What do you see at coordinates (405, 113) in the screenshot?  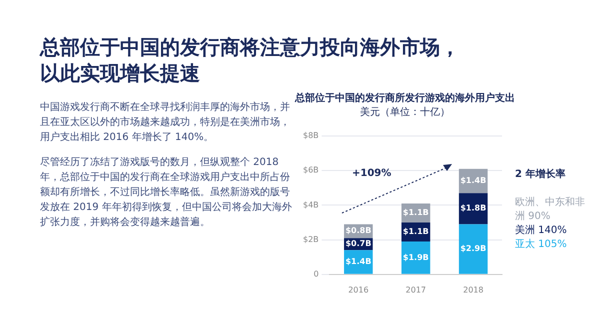 I see `chart-subtitle: 美元（单位：十亿）` at bounding box center [405, 113].